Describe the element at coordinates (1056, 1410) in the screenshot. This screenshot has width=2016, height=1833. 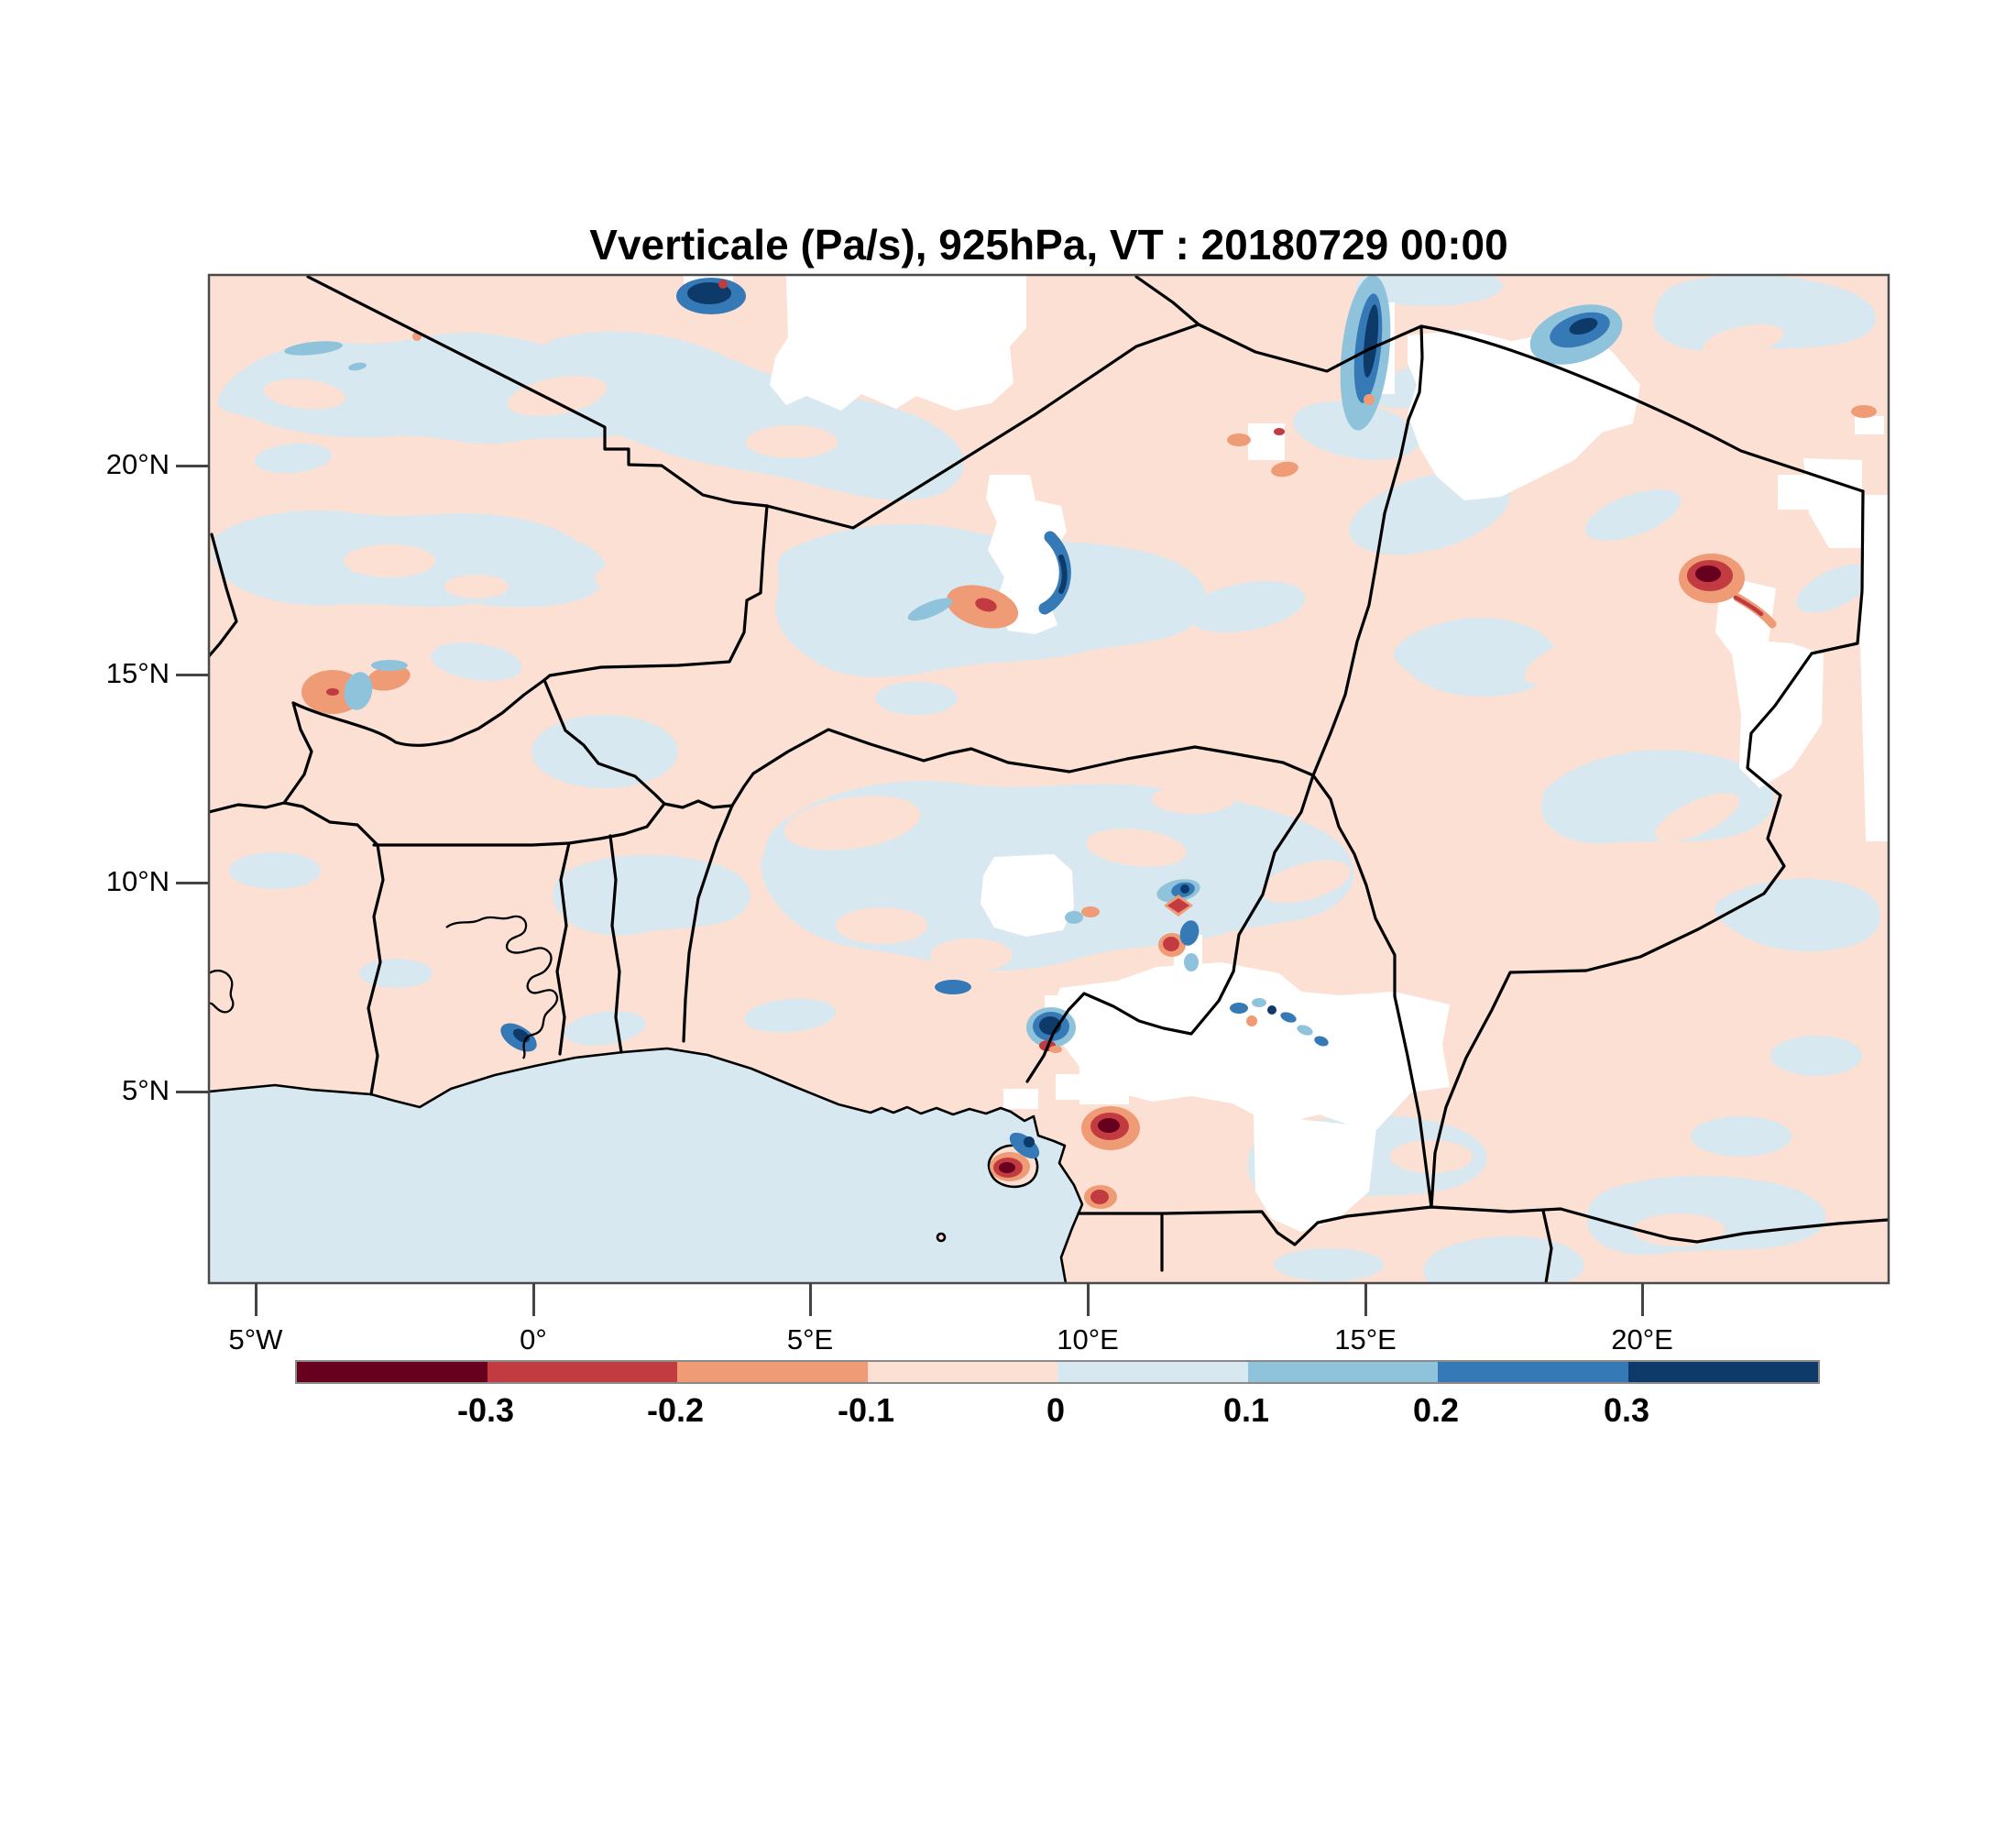
I see `colorbar-label: 0` at that location.